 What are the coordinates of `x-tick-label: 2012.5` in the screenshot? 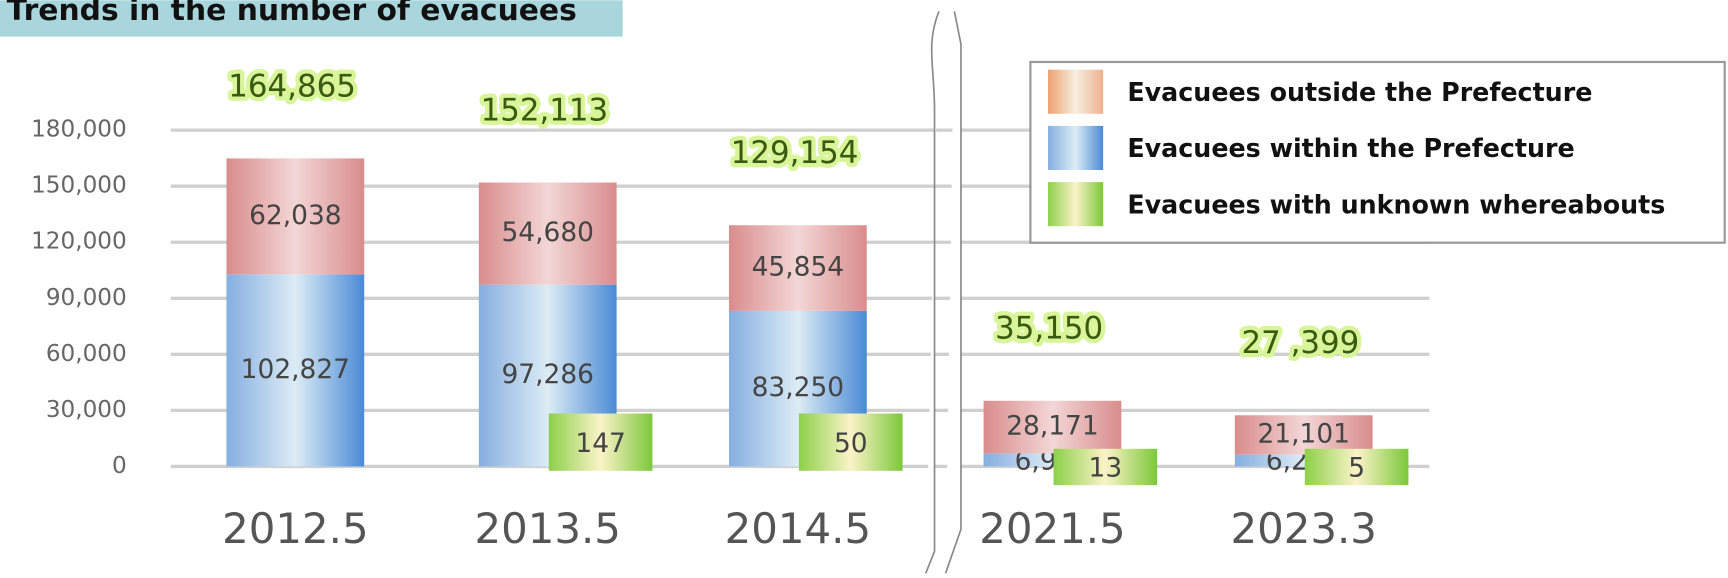 It's located at (295, 528).